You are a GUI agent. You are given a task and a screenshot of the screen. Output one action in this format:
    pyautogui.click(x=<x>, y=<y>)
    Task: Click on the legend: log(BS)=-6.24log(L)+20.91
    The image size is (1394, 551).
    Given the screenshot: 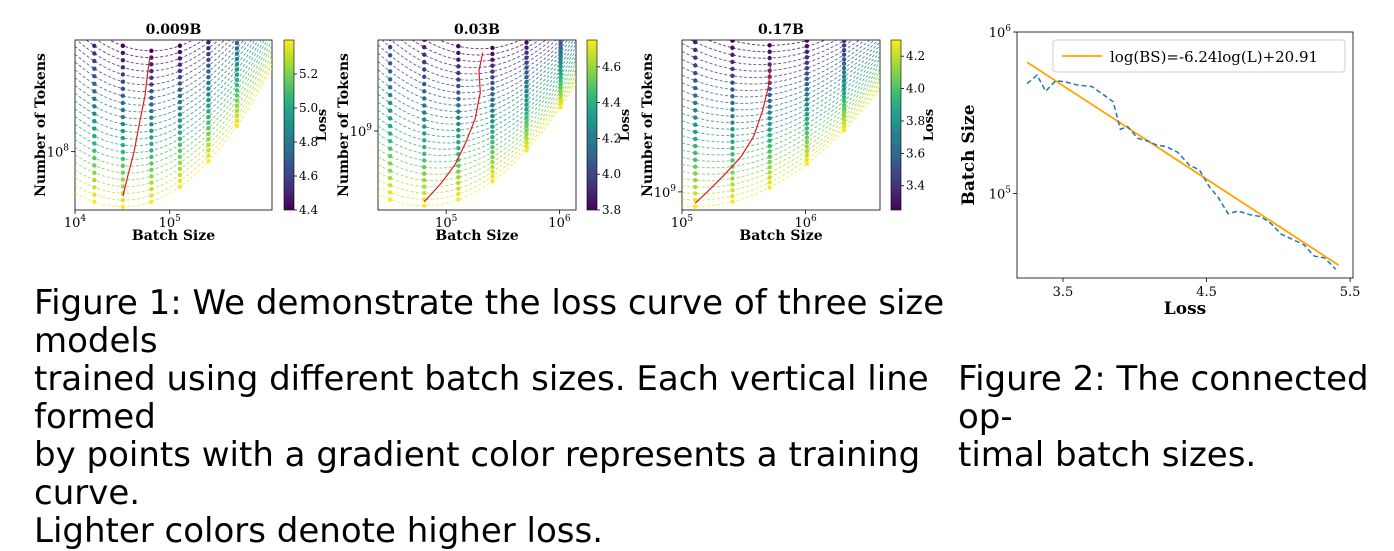 What is the action you would take?
    pyautogui.click(x=1199, y=56)
    